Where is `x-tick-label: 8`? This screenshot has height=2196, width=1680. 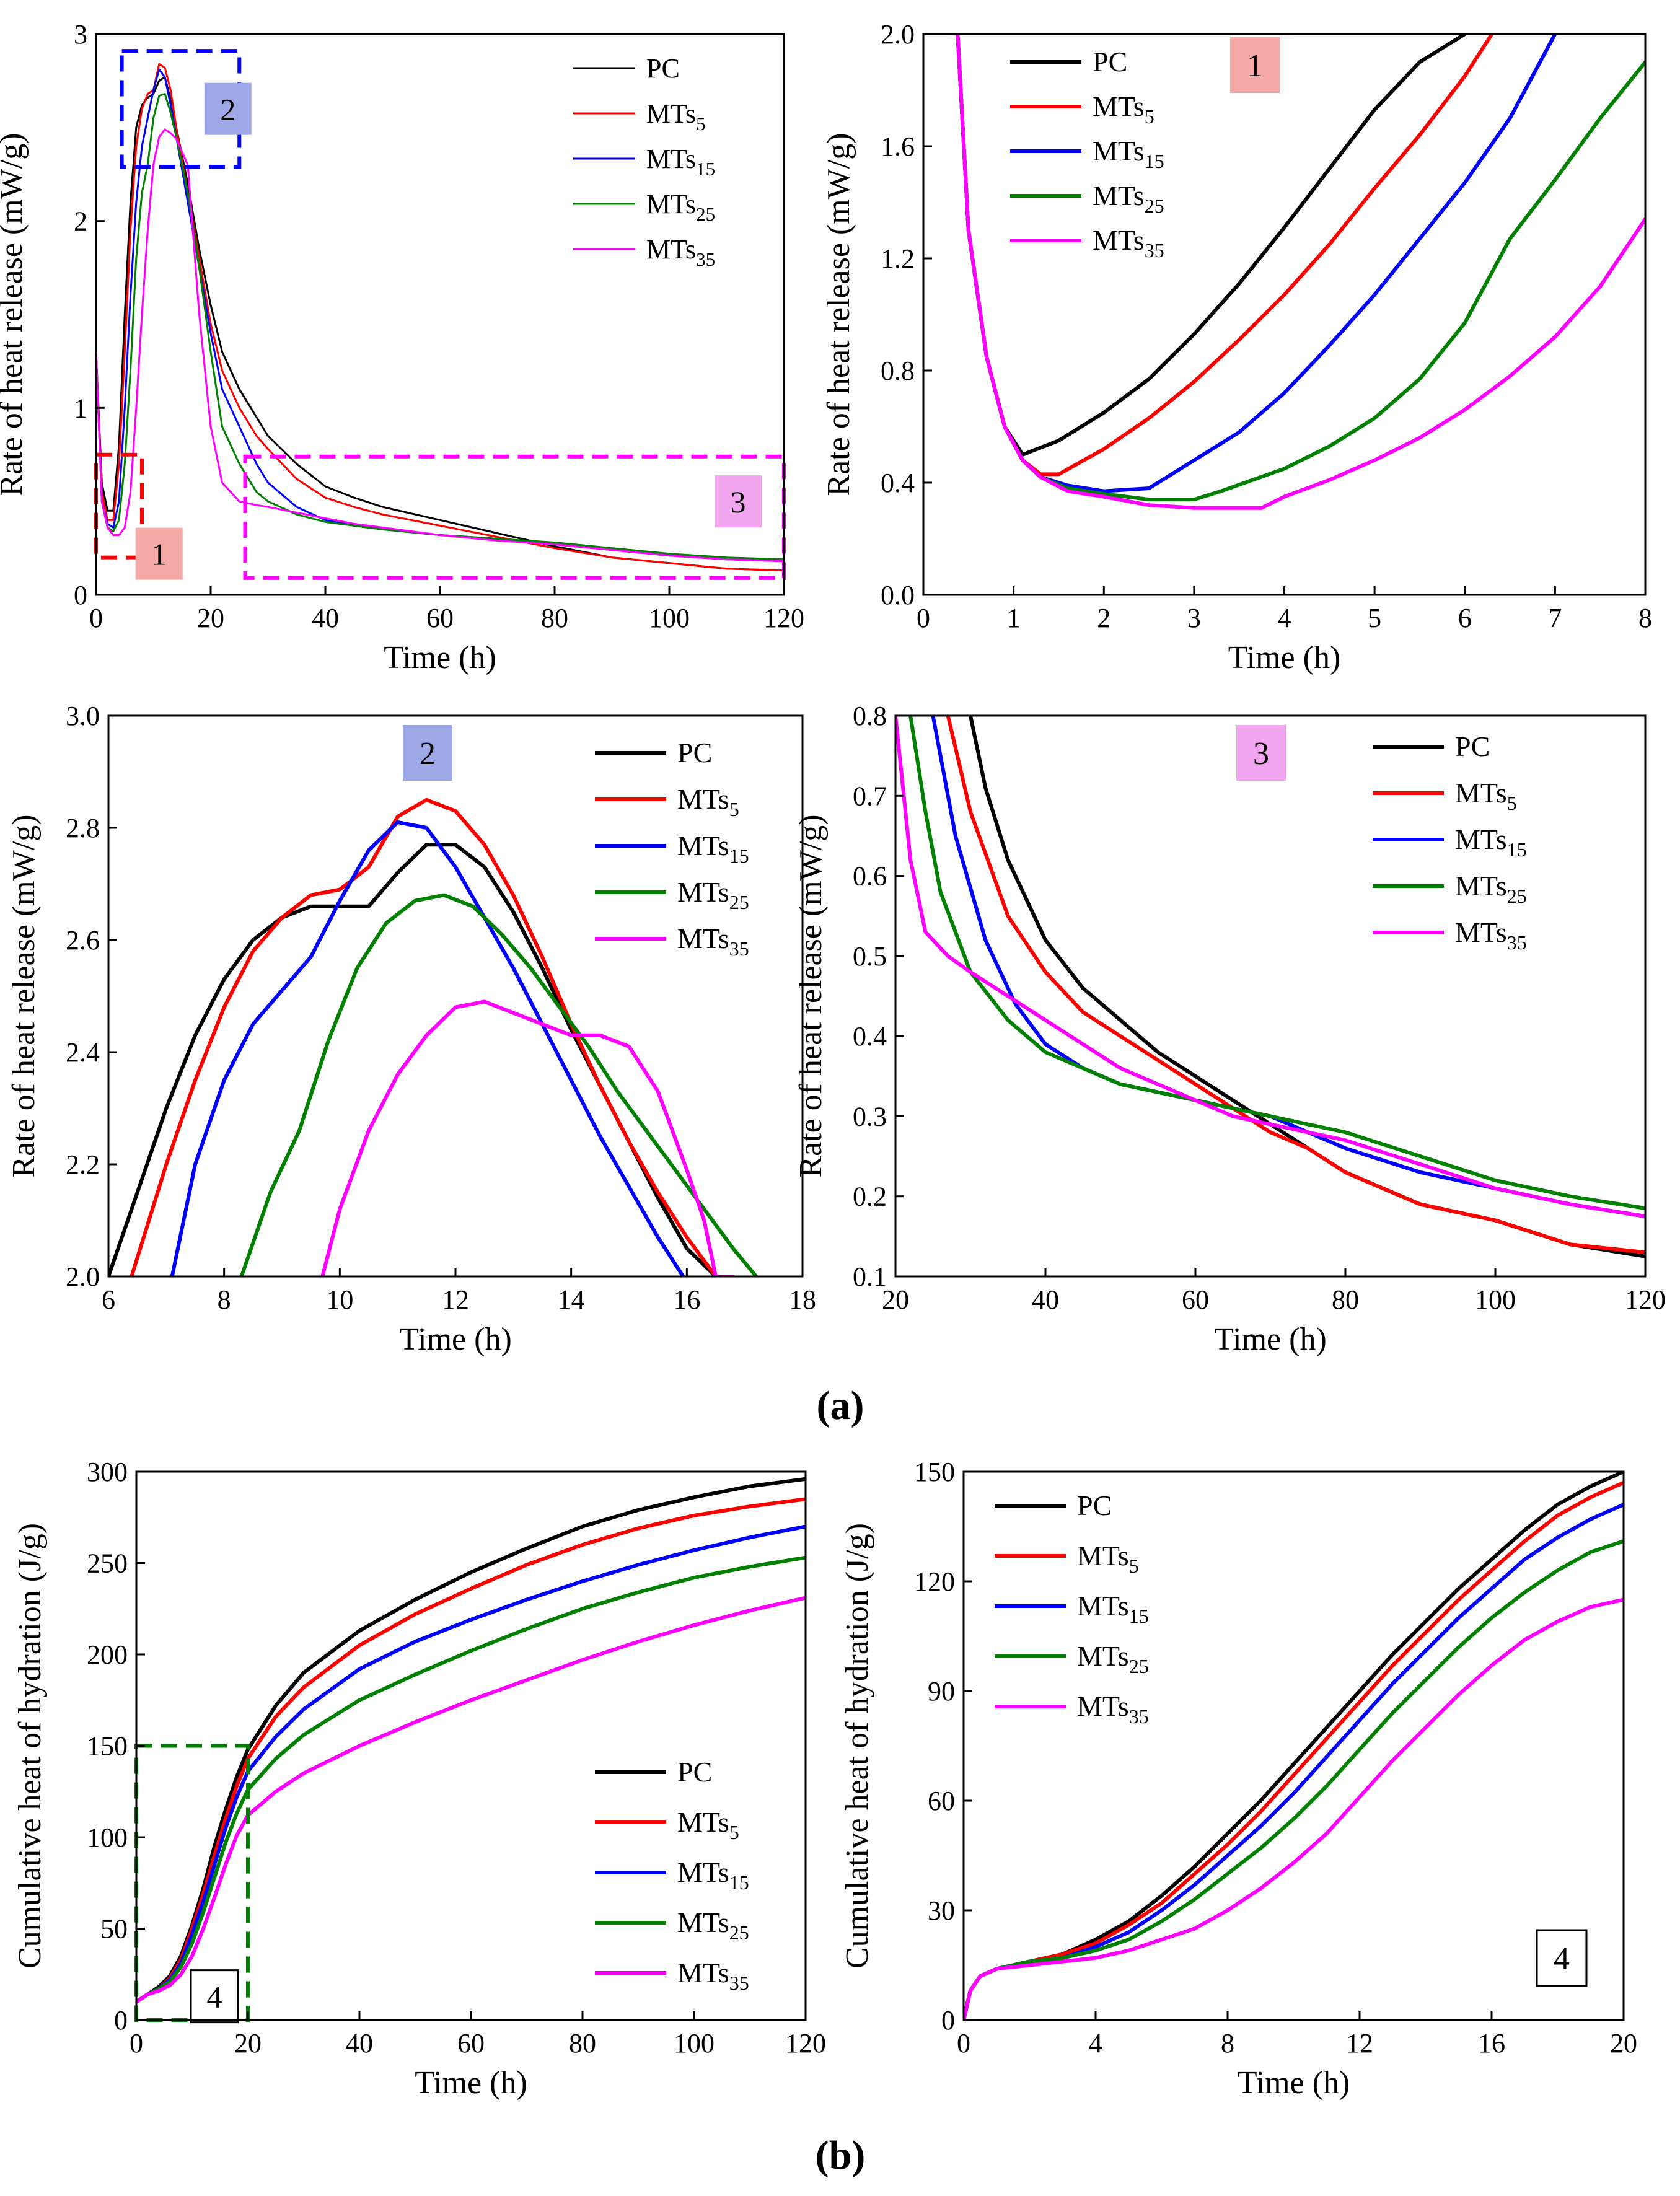 x-tick-label: 8 is located at coordinates (224, 1300).